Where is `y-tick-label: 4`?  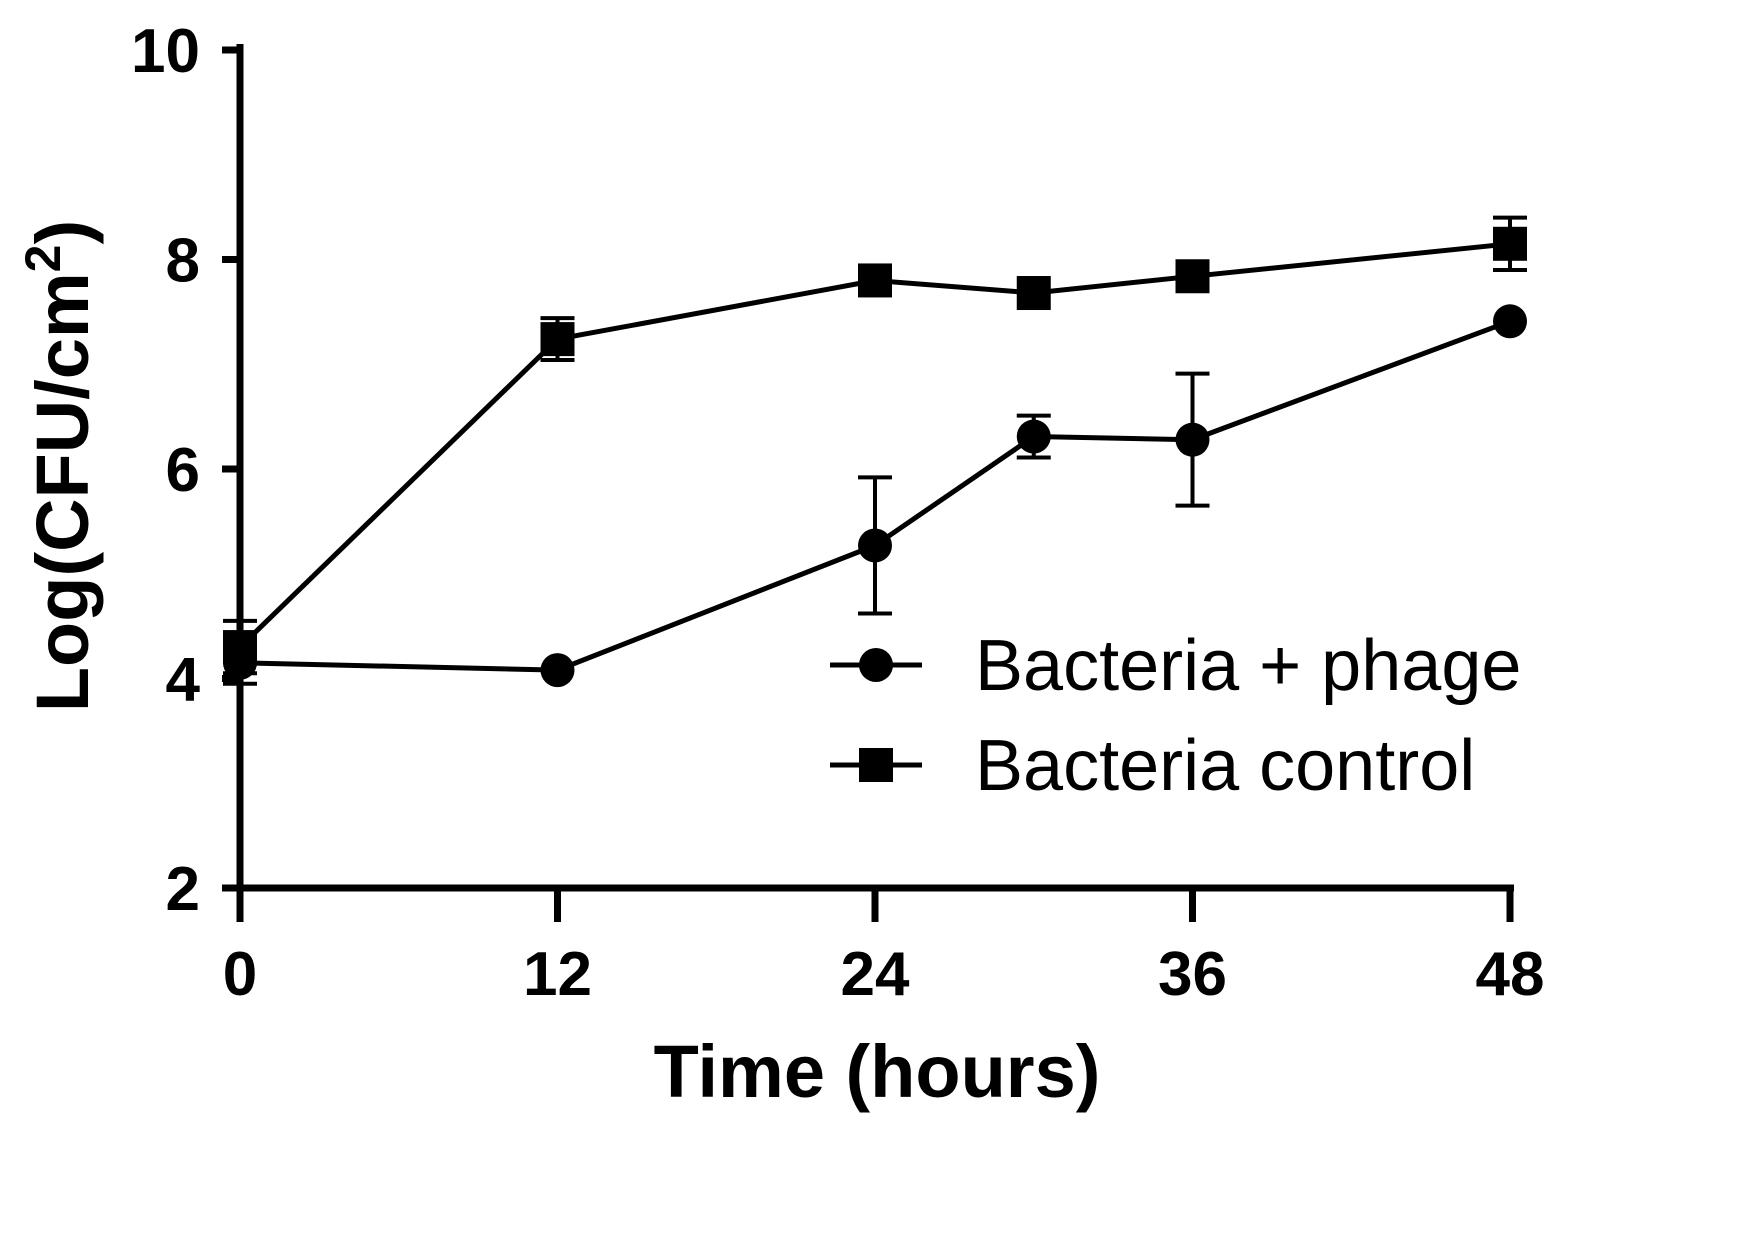
y-tick-label: 4 is located at coordinates (183, 680).